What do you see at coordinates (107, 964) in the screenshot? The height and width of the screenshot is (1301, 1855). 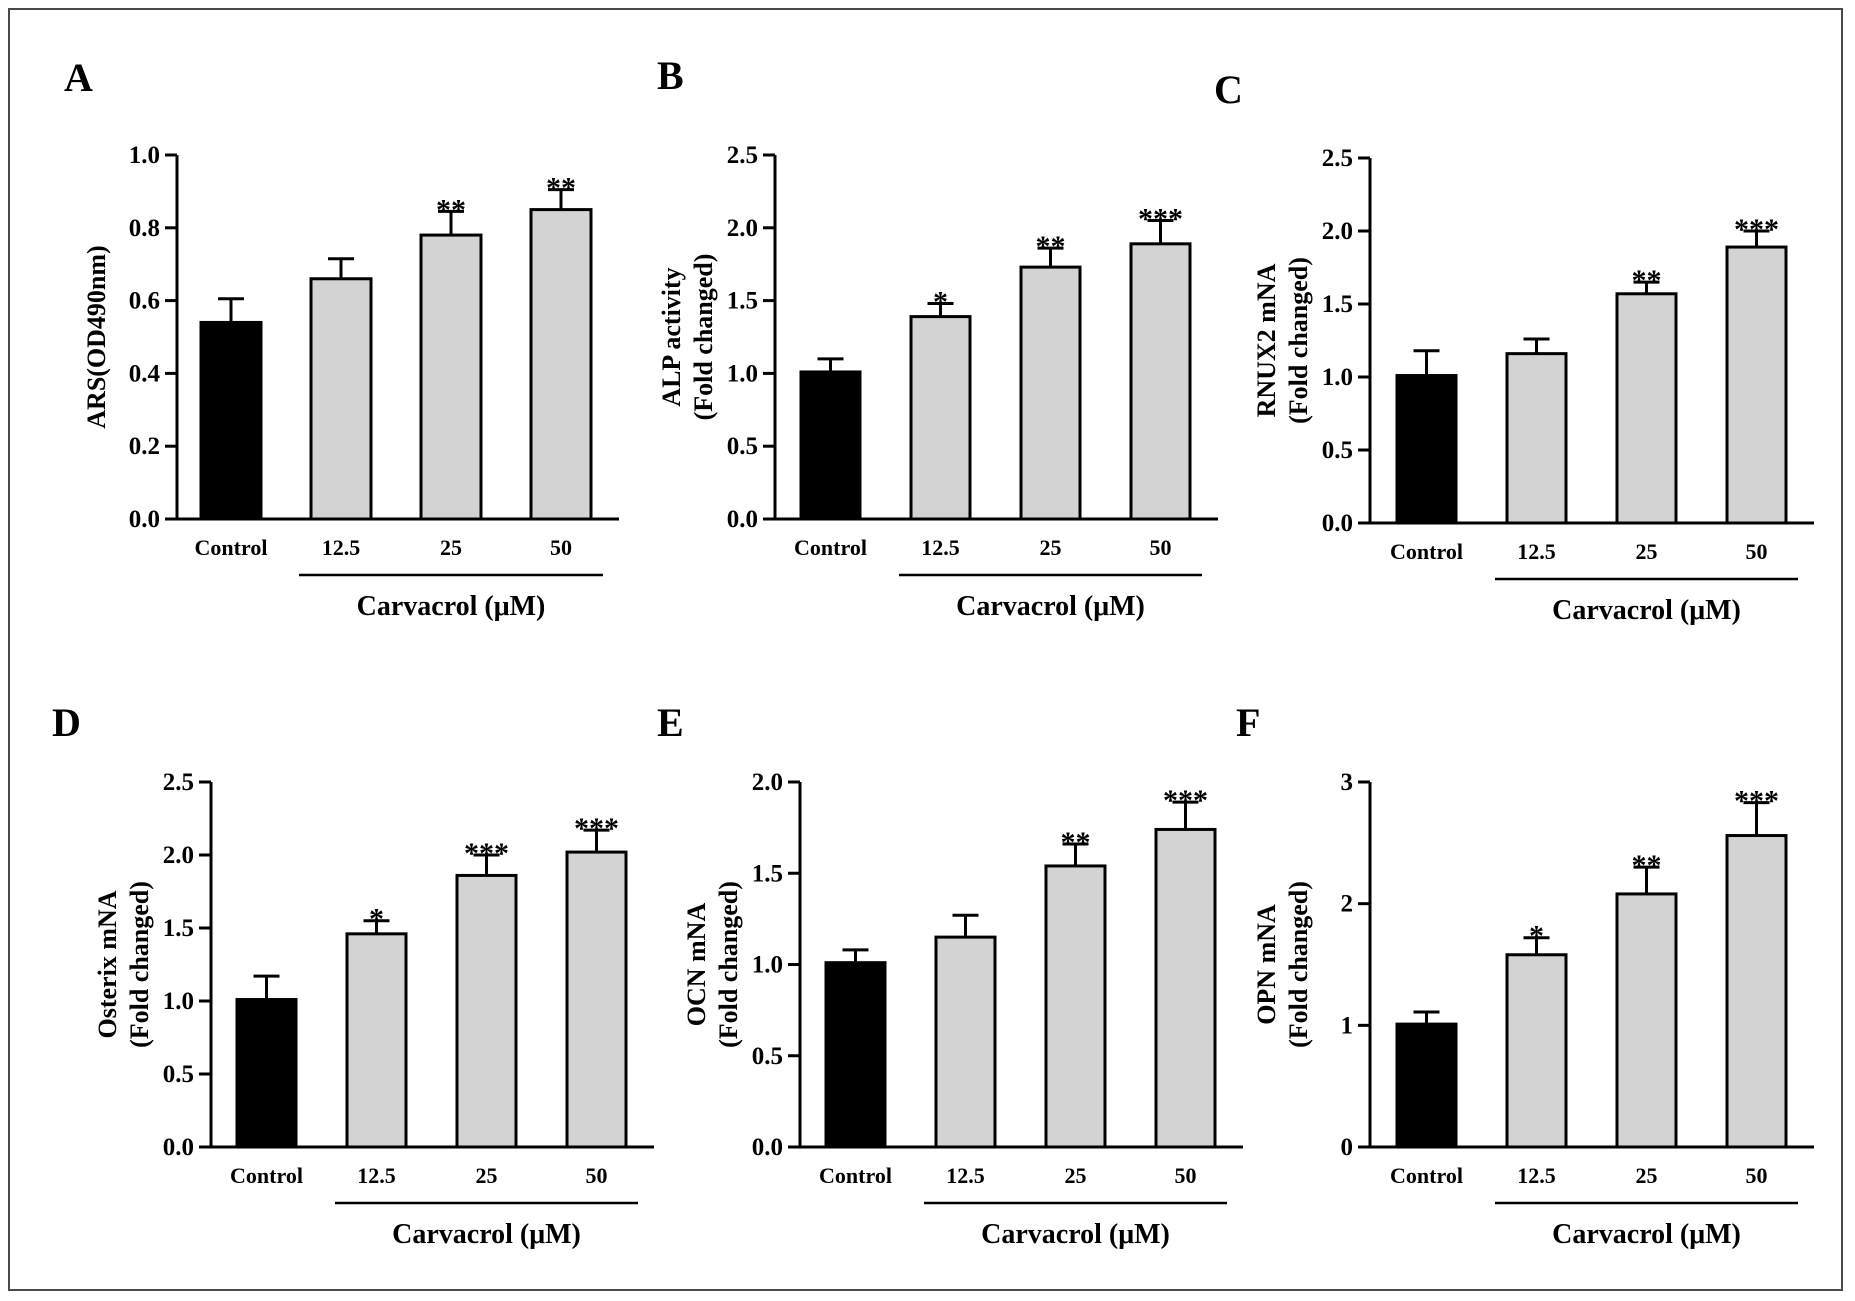 I see `y-axis-label: Osterix mNA` at bounding box center [107, 964].